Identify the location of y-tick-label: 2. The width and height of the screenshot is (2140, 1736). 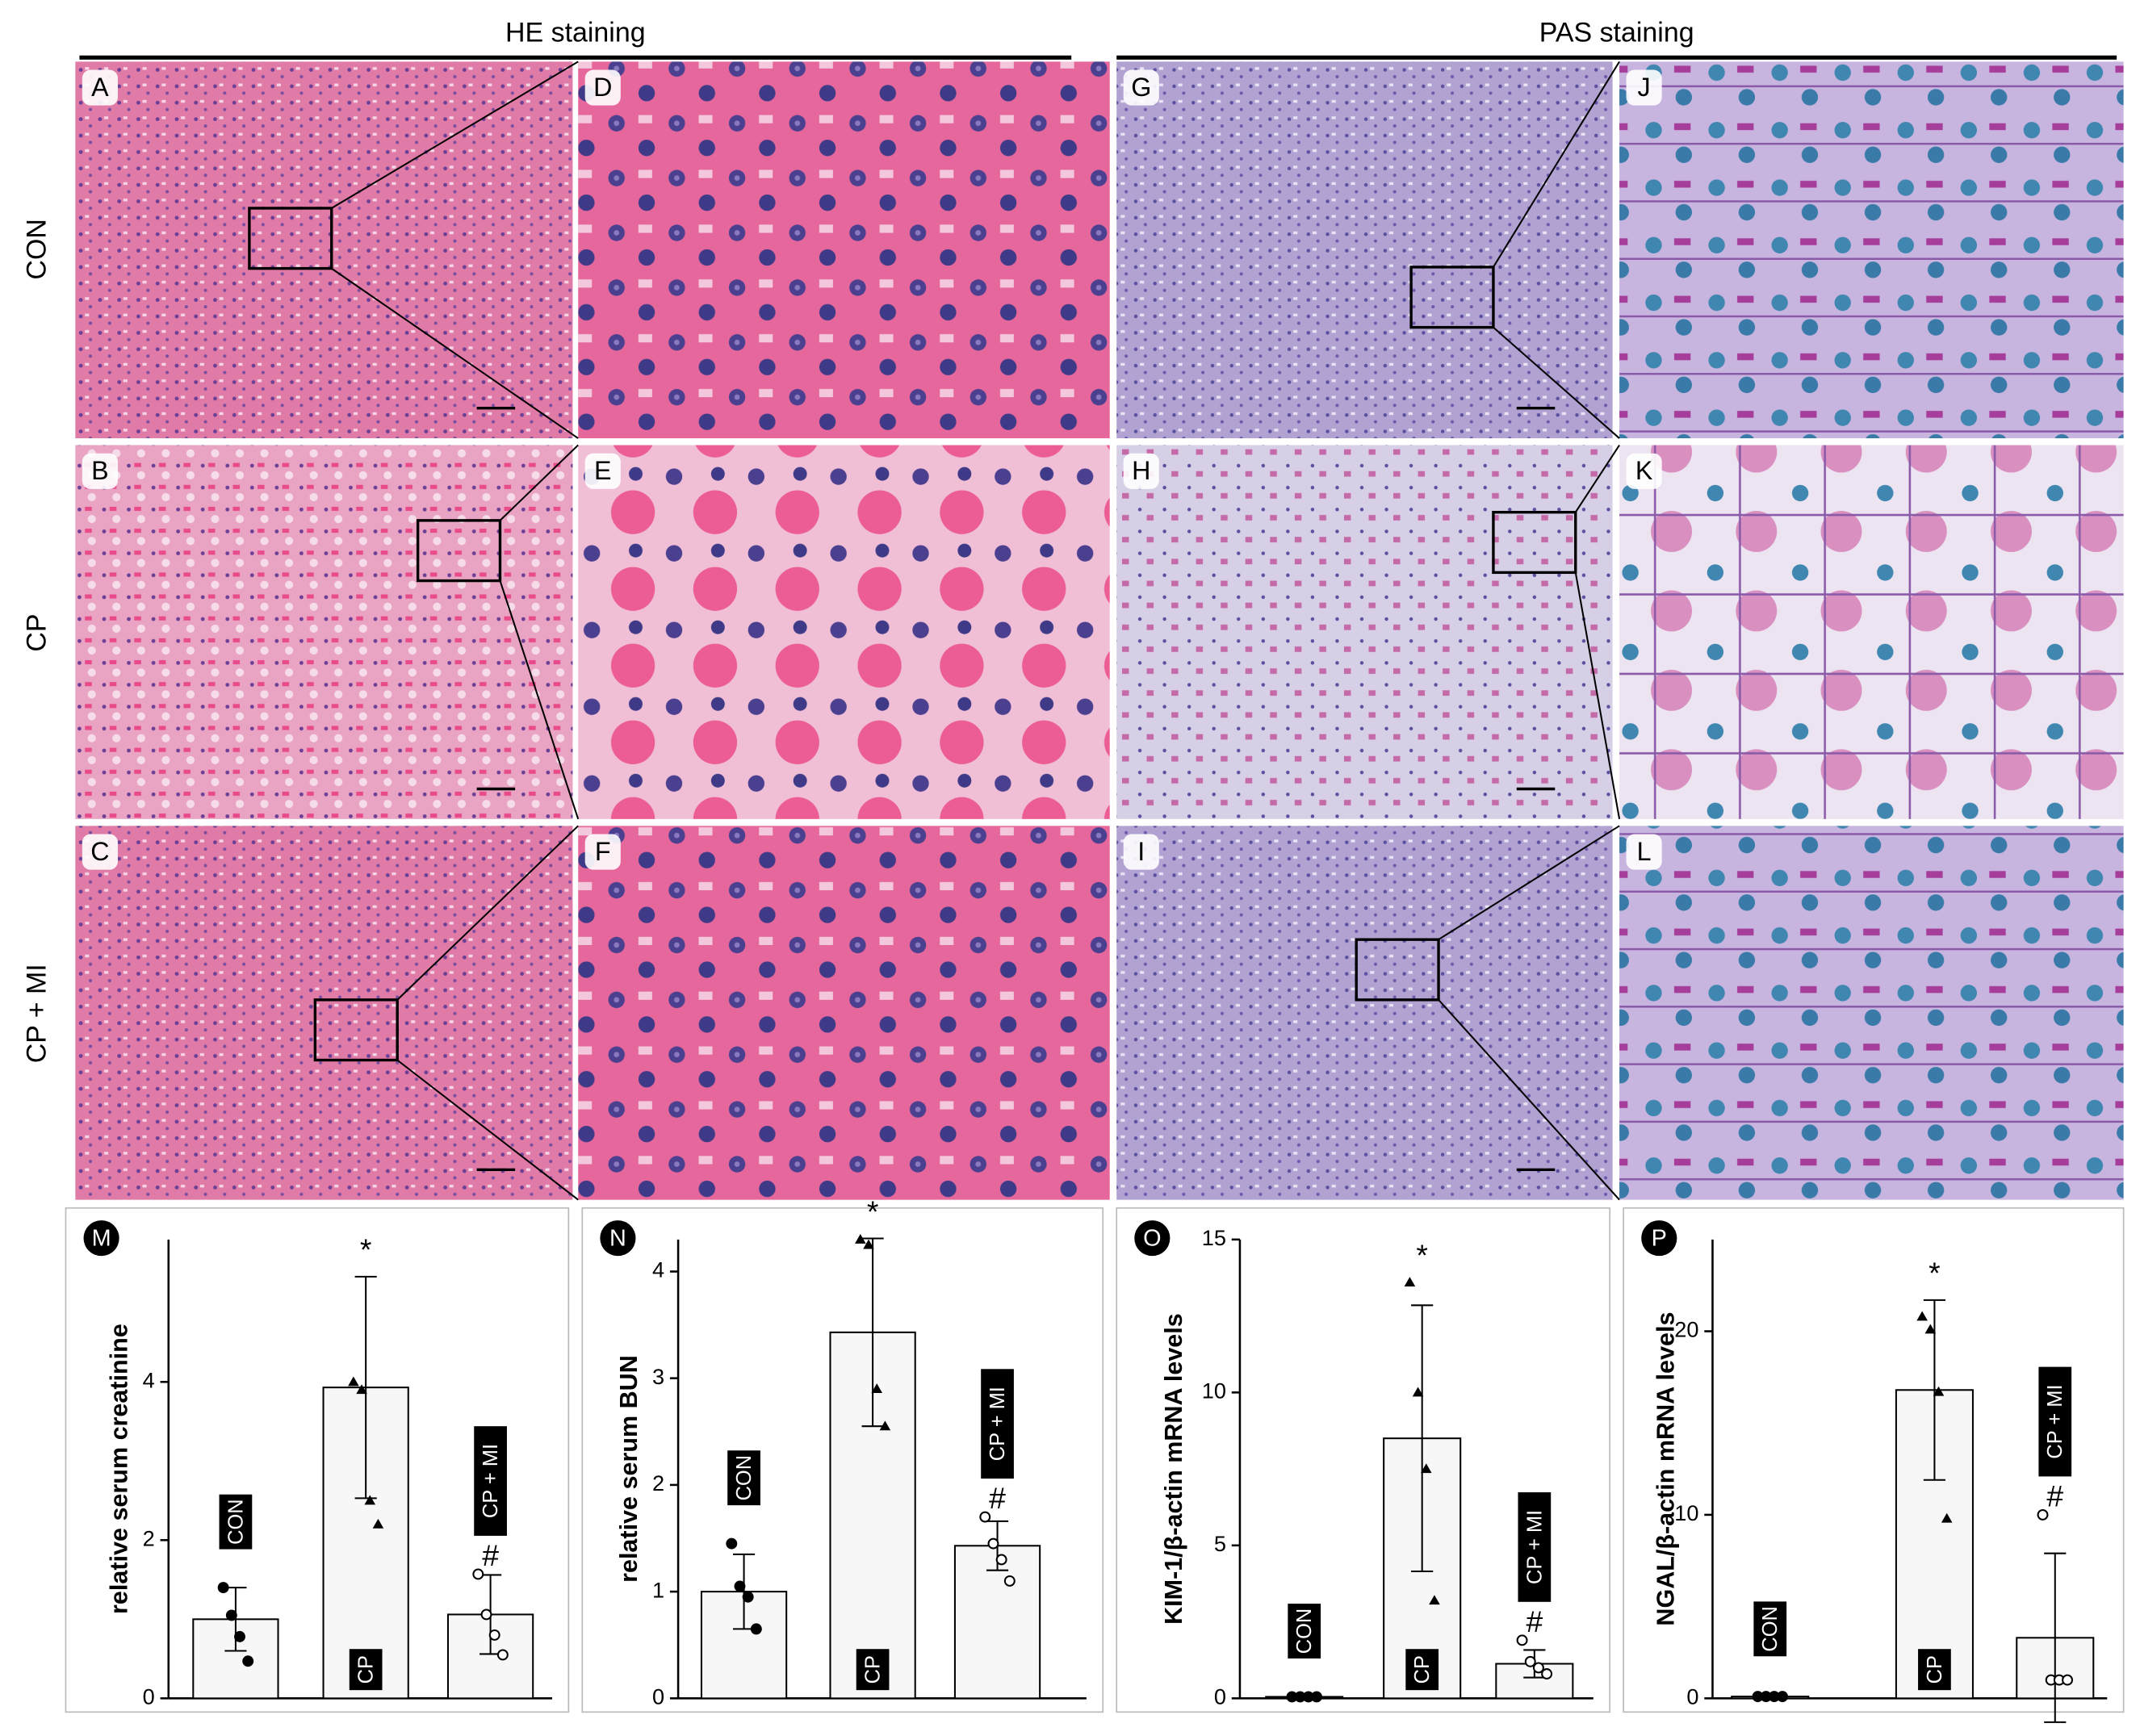
(658, 1483).